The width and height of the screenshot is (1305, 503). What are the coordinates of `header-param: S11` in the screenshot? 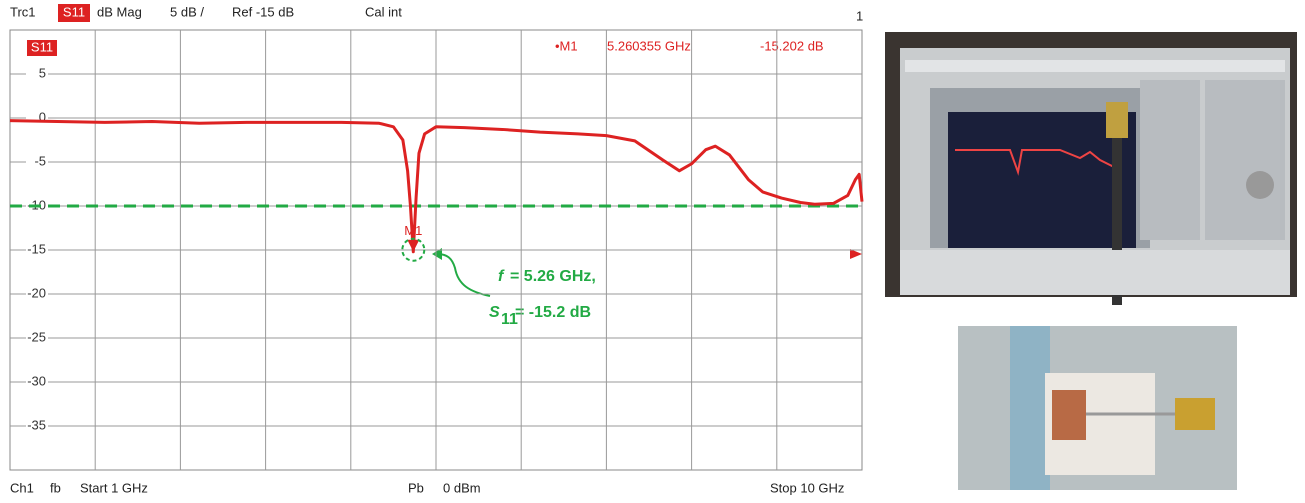 It's located at (74, 11).